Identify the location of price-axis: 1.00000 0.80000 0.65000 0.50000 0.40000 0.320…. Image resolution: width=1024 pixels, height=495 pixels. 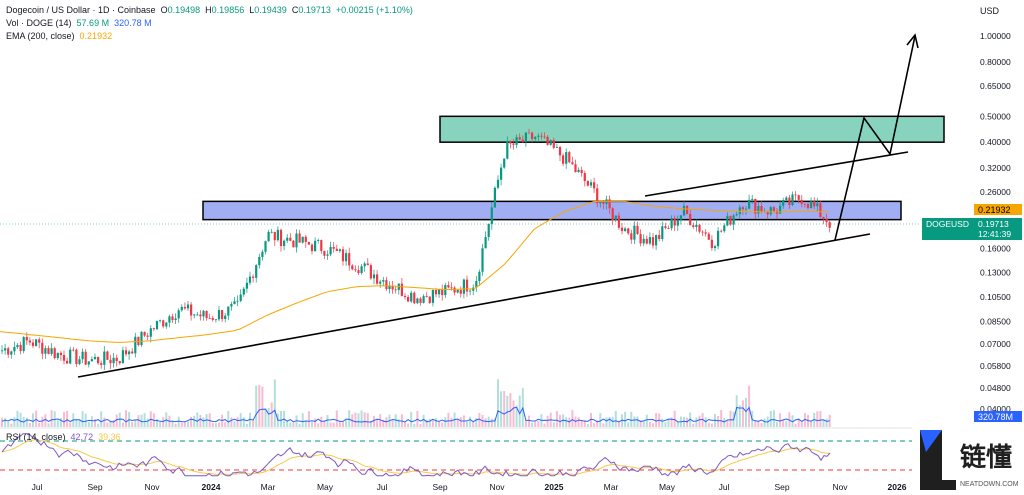
(995, 222).